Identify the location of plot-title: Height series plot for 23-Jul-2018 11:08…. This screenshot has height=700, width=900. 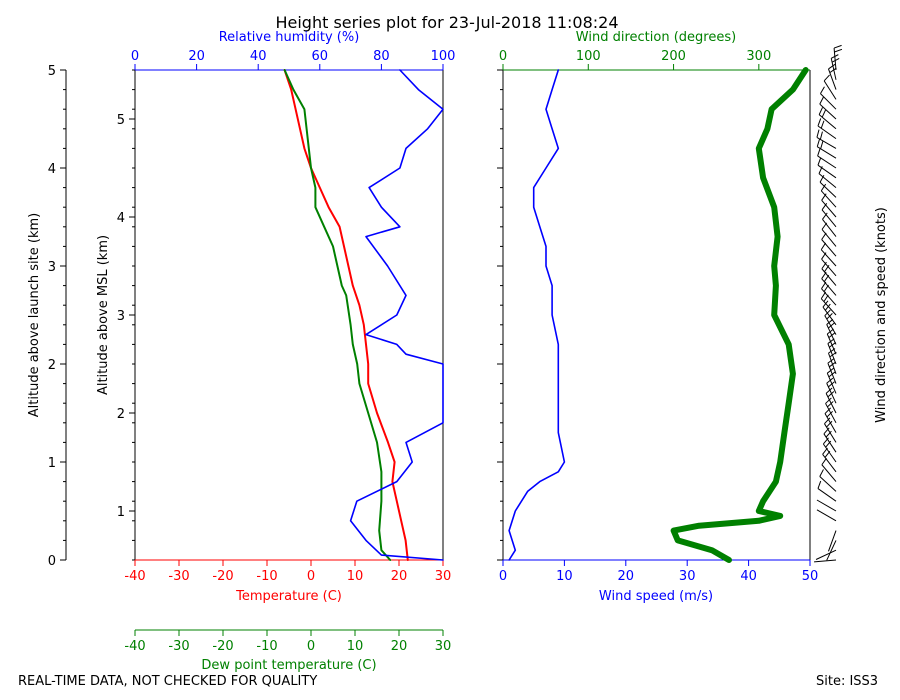
(446, 22).